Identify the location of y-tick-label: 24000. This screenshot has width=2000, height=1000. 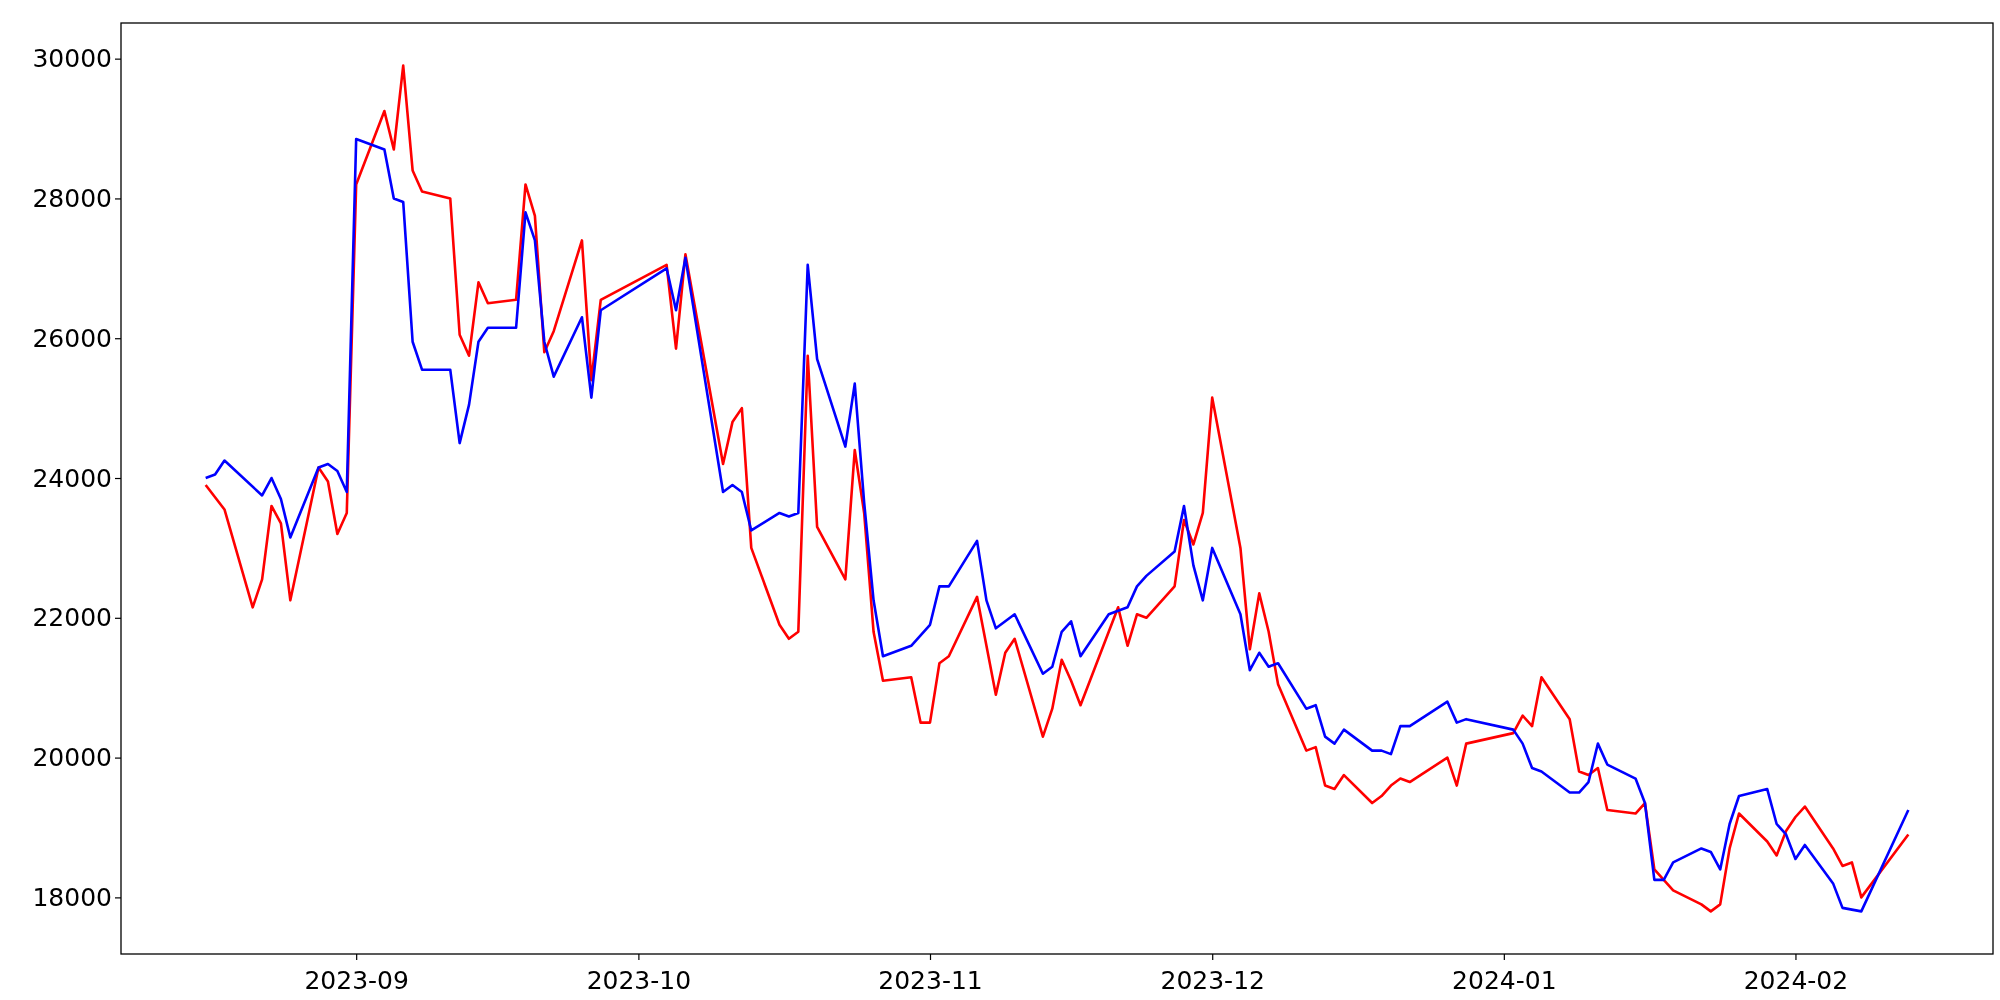
(72, 478).